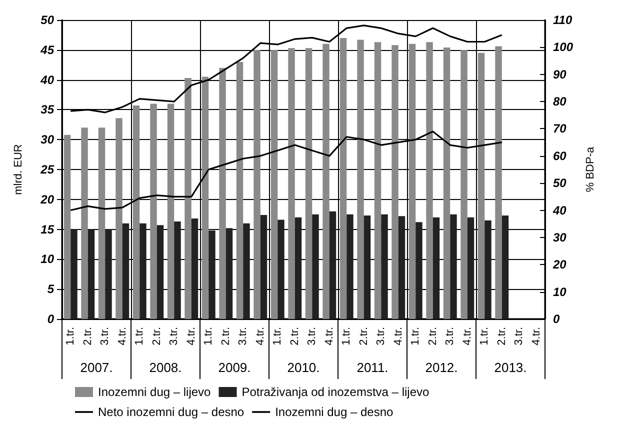 This screenshot has width=617, height=427. I want to click on legend-label: Neto inozemni dug – desno, so click(171, 412).